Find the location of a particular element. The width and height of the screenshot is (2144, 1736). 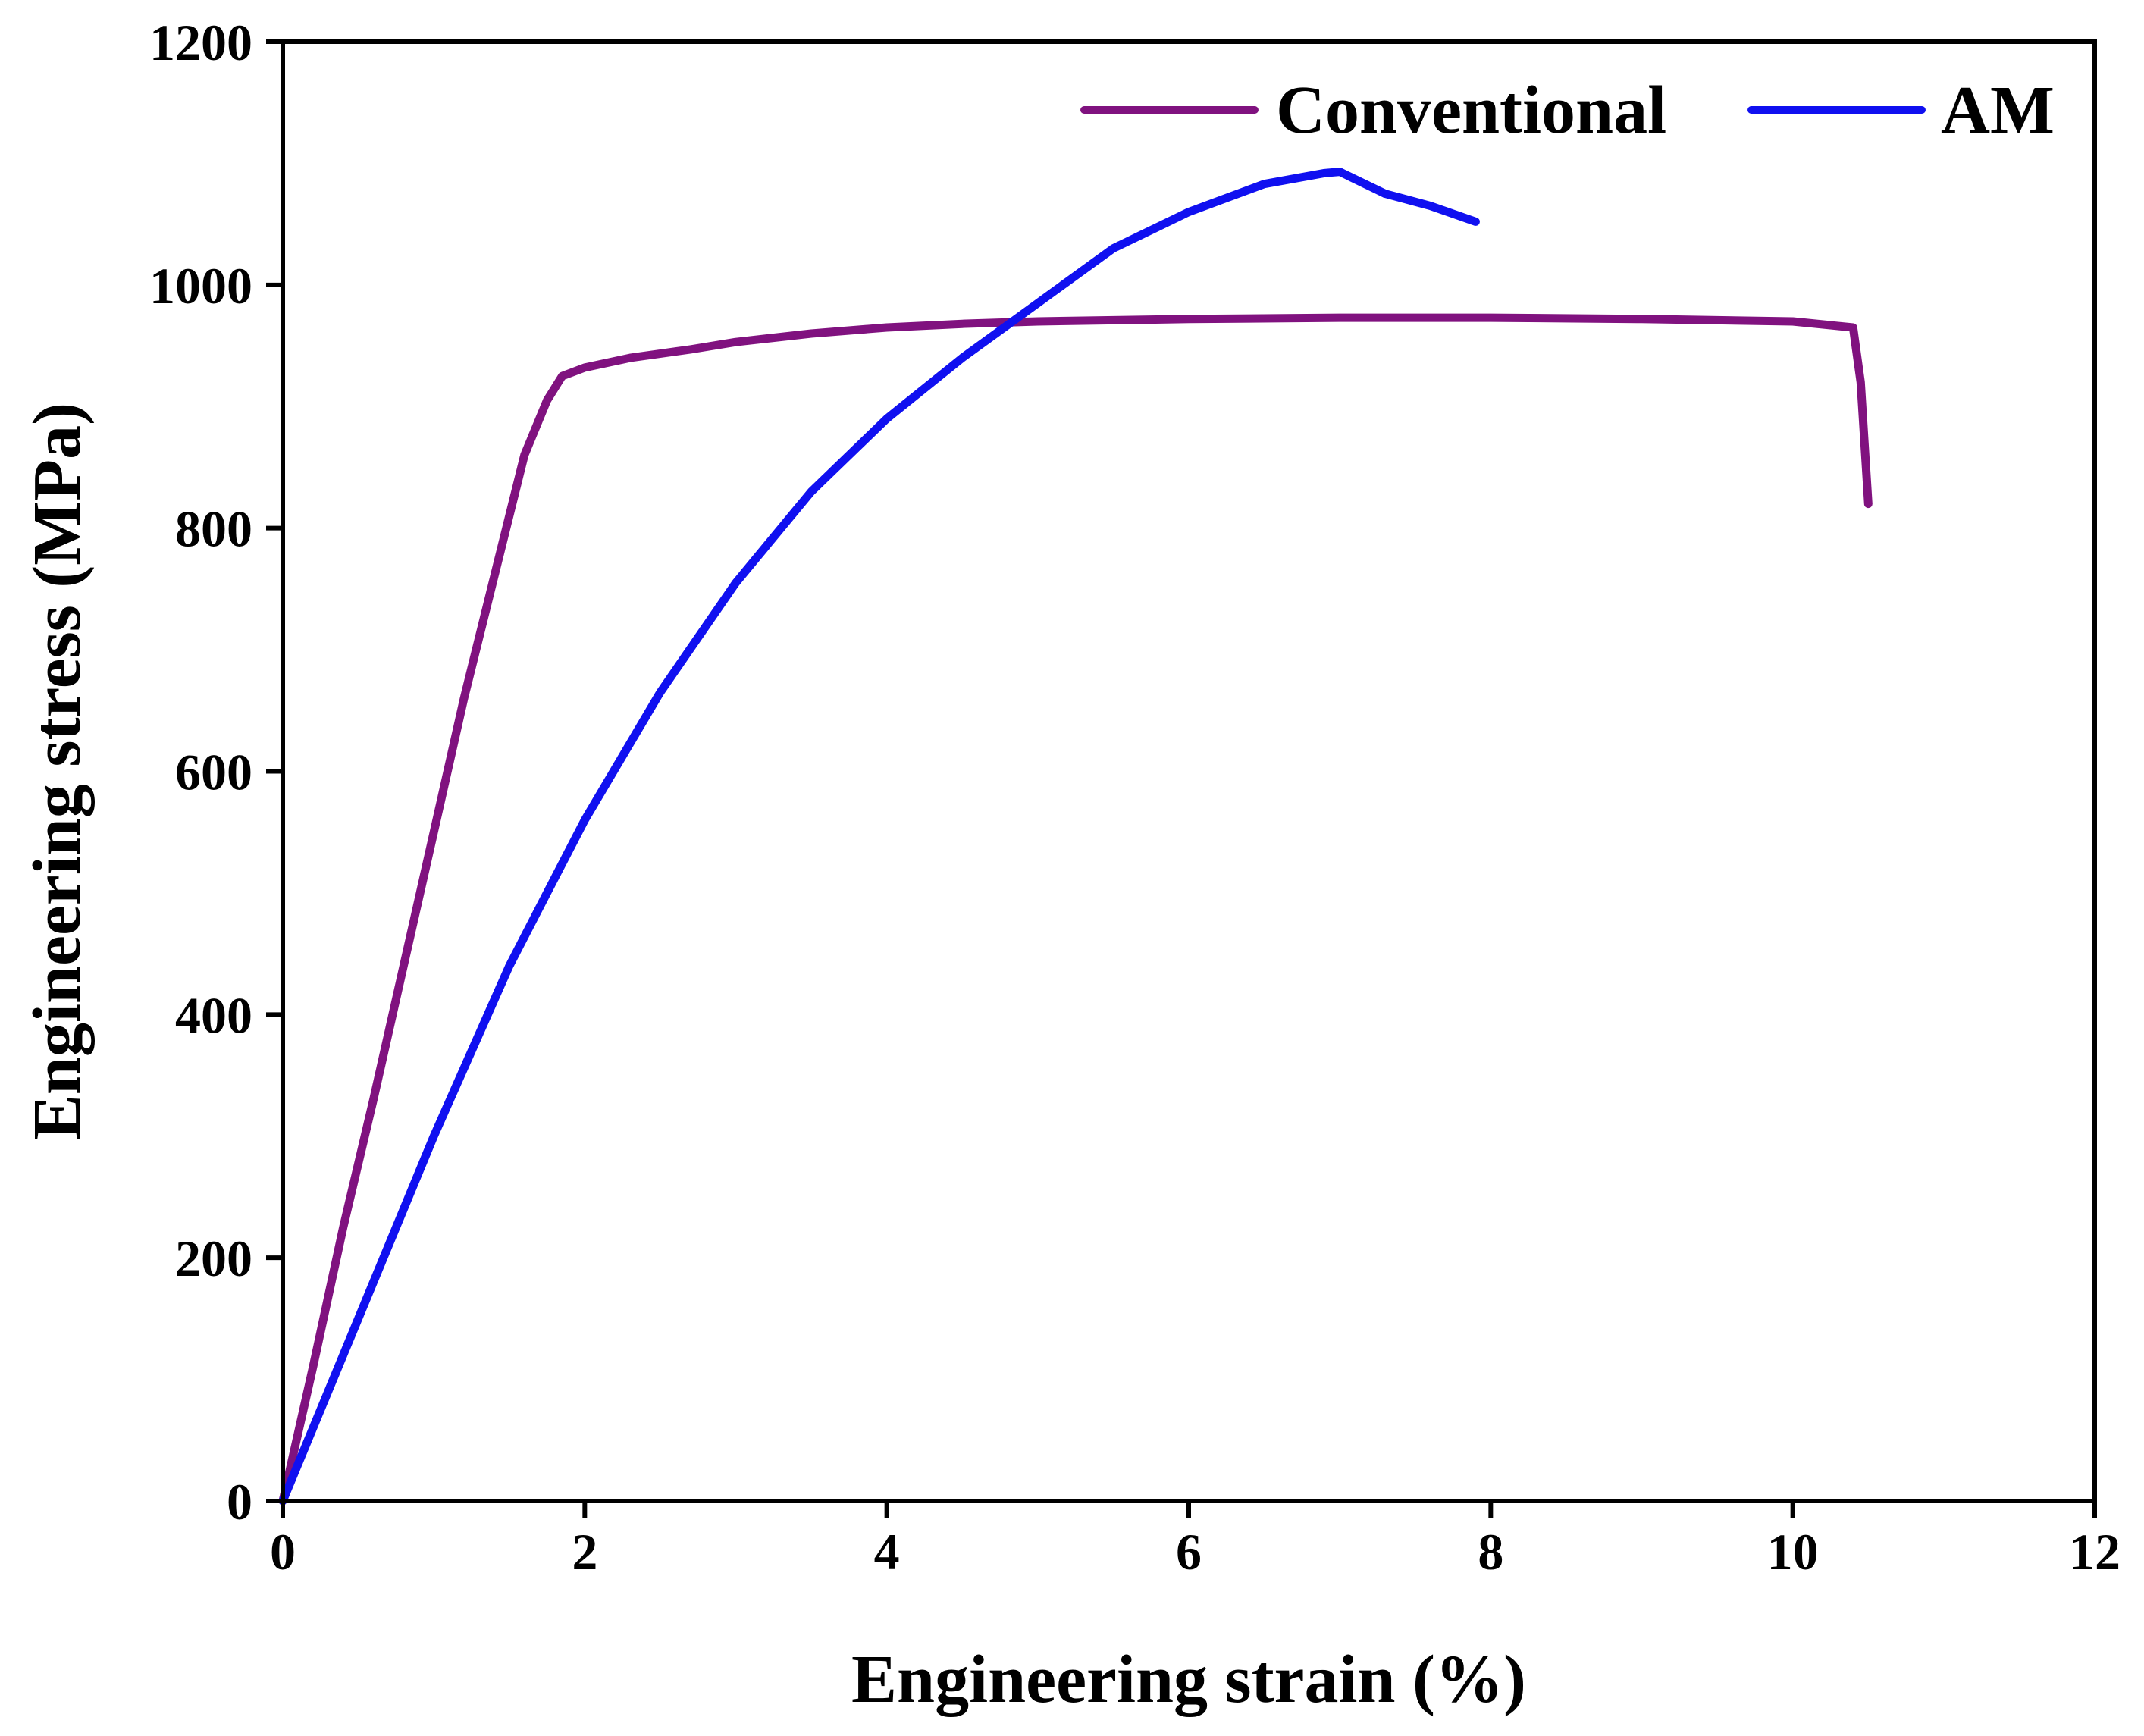

y-tick-label: 0 is located at coordinates (239, 1502).